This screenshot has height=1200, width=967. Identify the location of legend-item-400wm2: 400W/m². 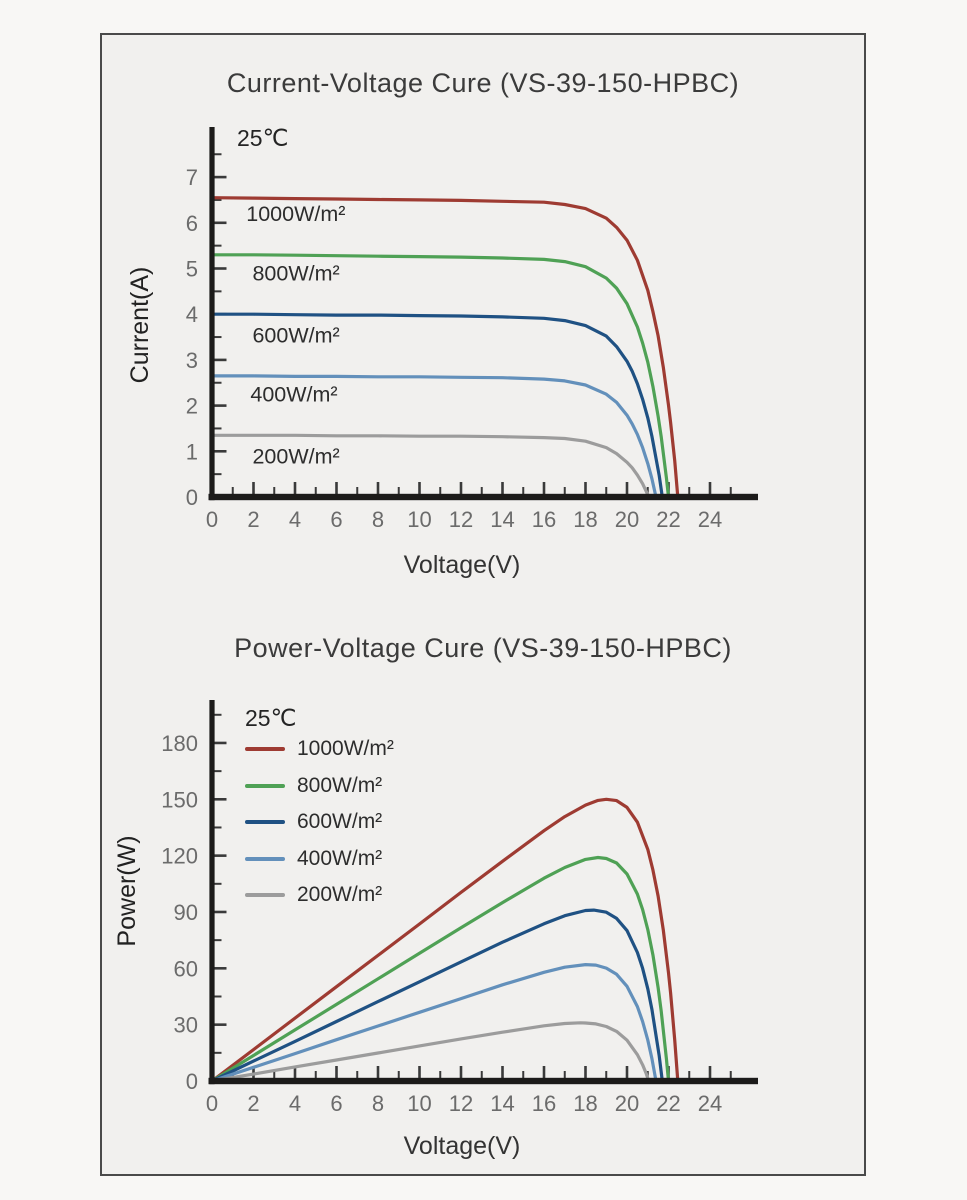
(319, 859).